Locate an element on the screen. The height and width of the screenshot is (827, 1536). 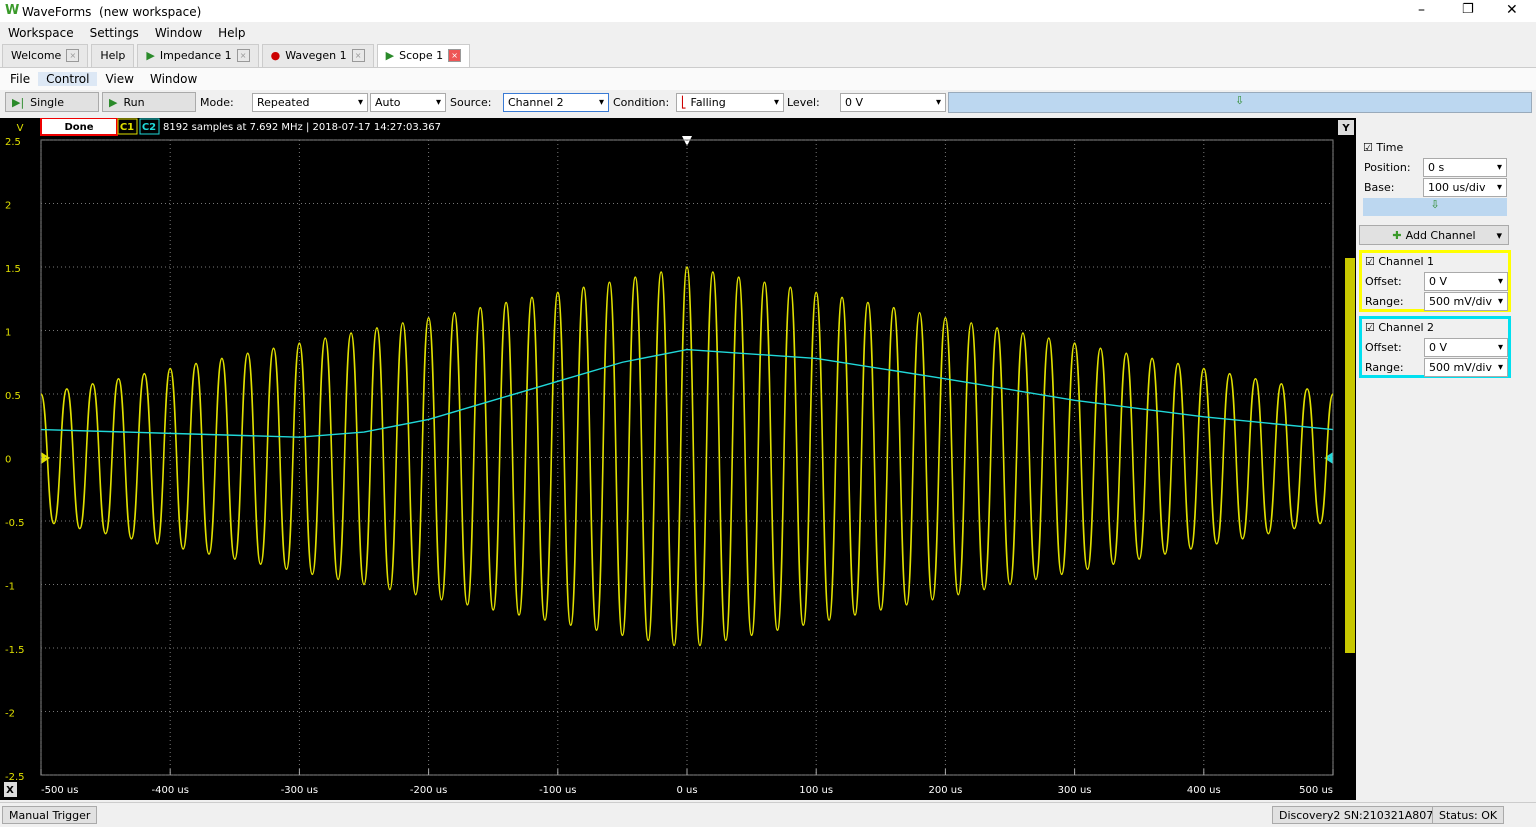
c1-label: C1 is located at coordinates (127, 127).